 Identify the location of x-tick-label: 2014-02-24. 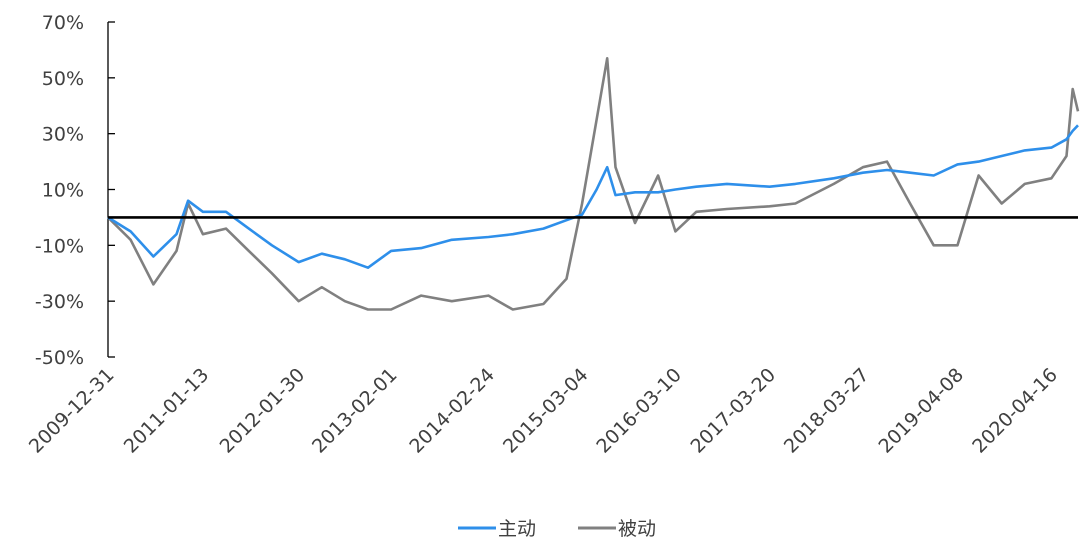
(452, 411).